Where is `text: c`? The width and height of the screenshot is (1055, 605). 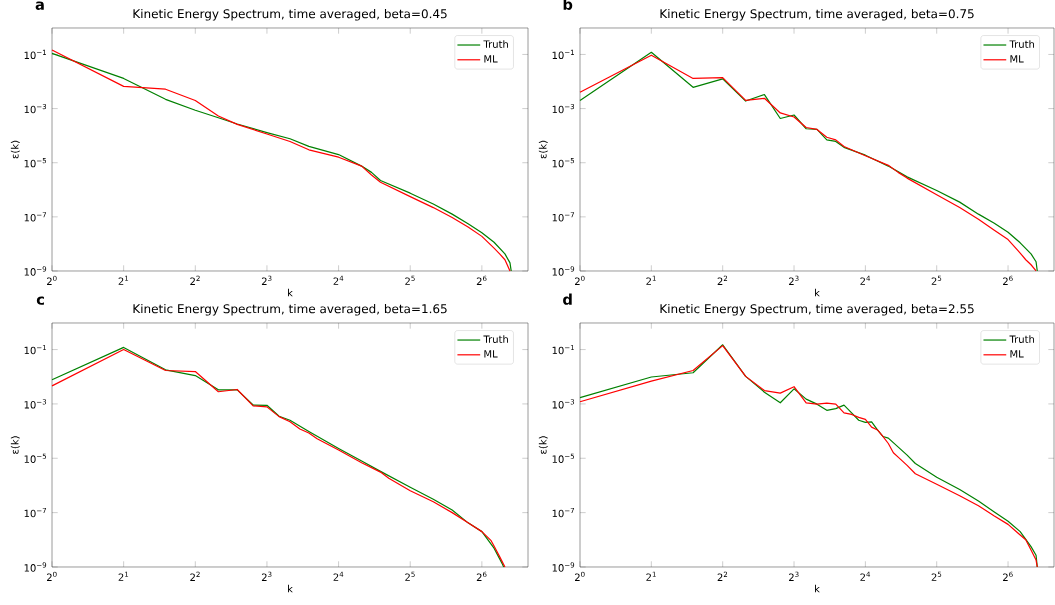
text: c is located at coordinates (40, 300).